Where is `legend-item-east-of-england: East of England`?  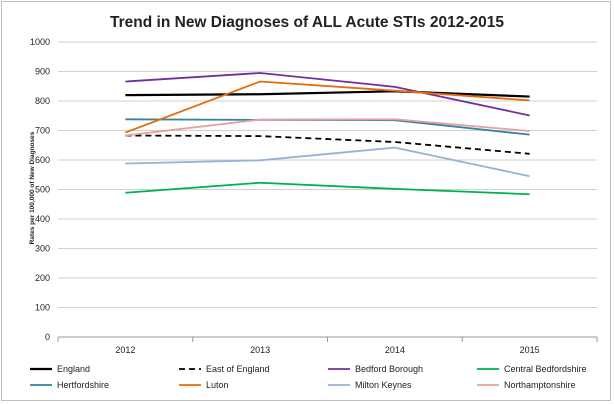 legend-item-east-of-england: East of England is located at coordinates (224, 369).